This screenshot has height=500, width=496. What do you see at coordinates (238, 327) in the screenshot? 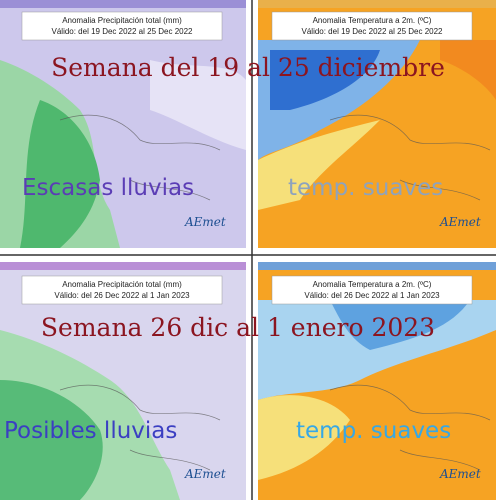
I see `week-heading: Semana 26 dic al 1 enero 2023` at bounding box center [238, 327].